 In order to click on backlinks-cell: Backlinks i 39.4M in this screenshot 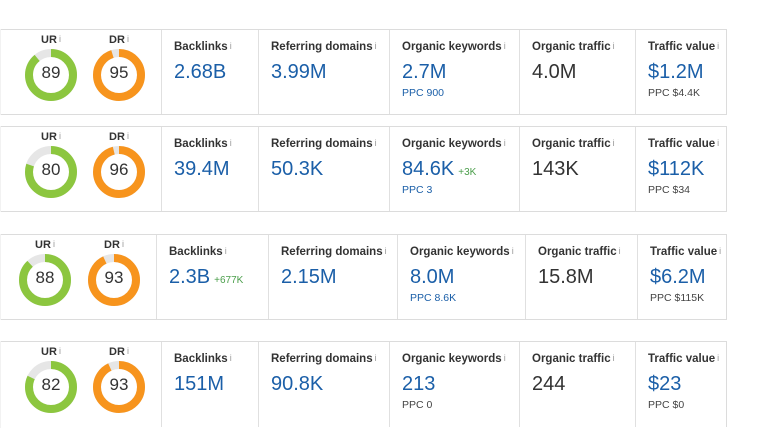, I will do `click(210, 169)`.